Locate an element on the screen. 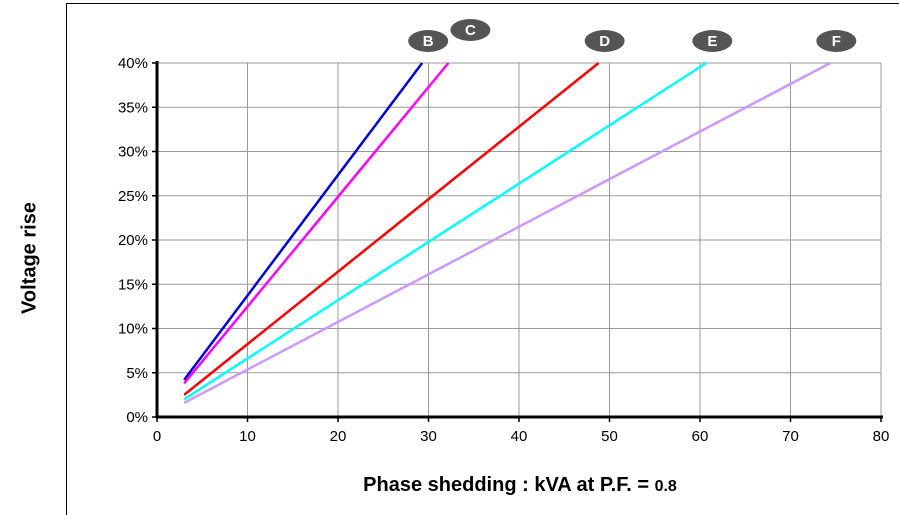 This screenshot has width=900, height=515. y-tick-label: 15% is located at coordinates (133, 284).